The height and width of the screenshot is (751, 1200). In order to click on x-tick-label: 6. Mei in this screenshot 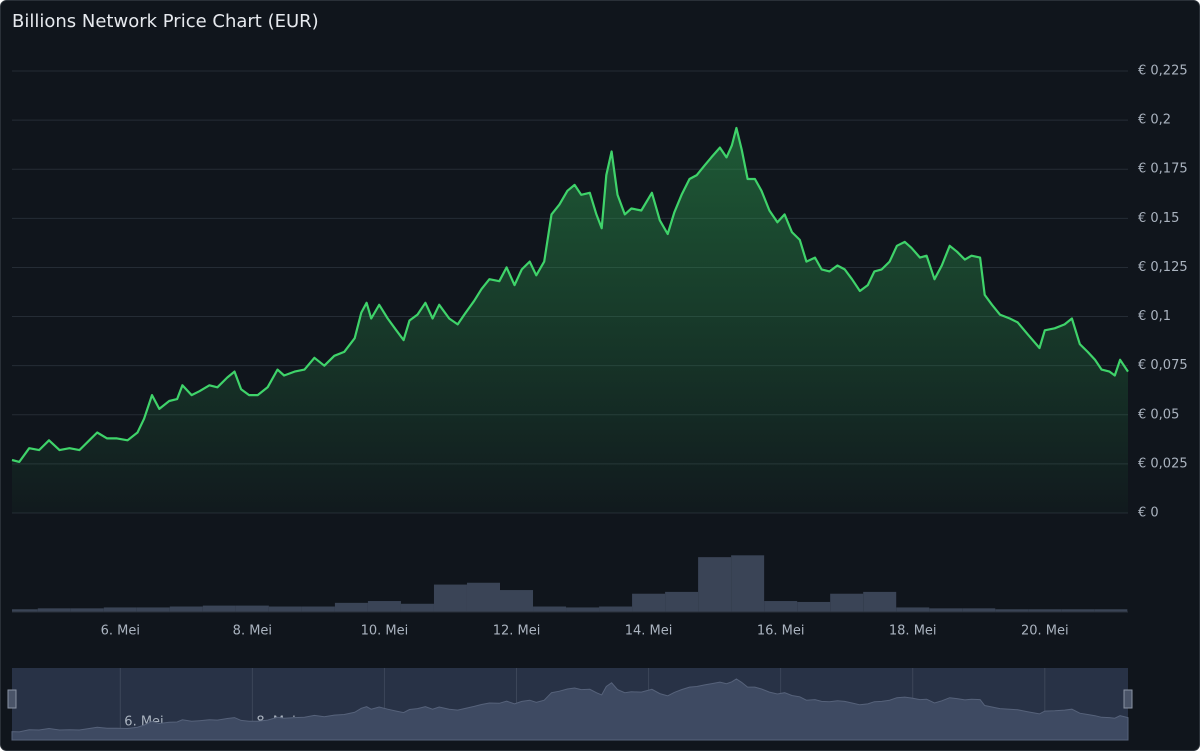, I will do `click(120, 631)`.